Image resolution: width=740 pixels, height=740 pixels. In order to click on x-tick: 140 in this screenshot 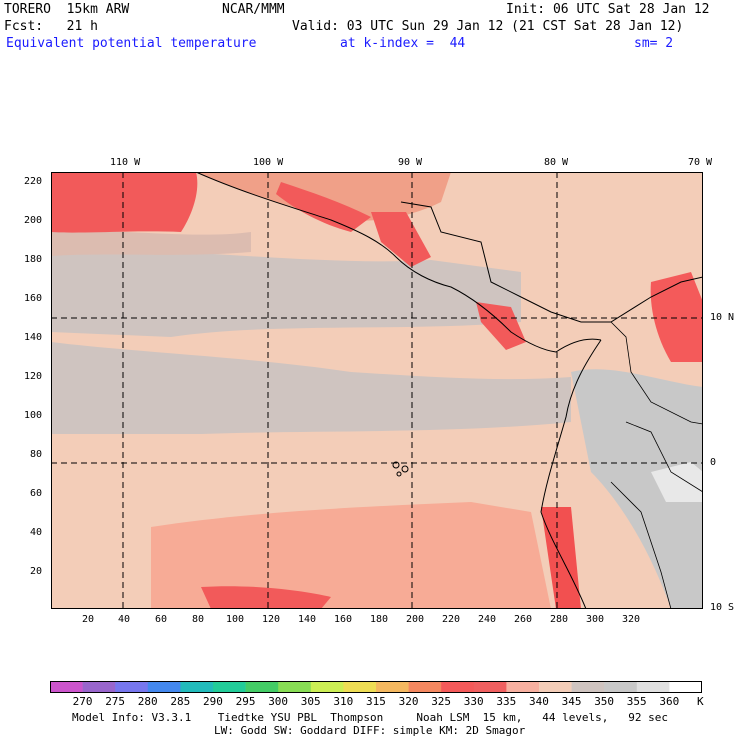, I will do `click(307, 619)`.